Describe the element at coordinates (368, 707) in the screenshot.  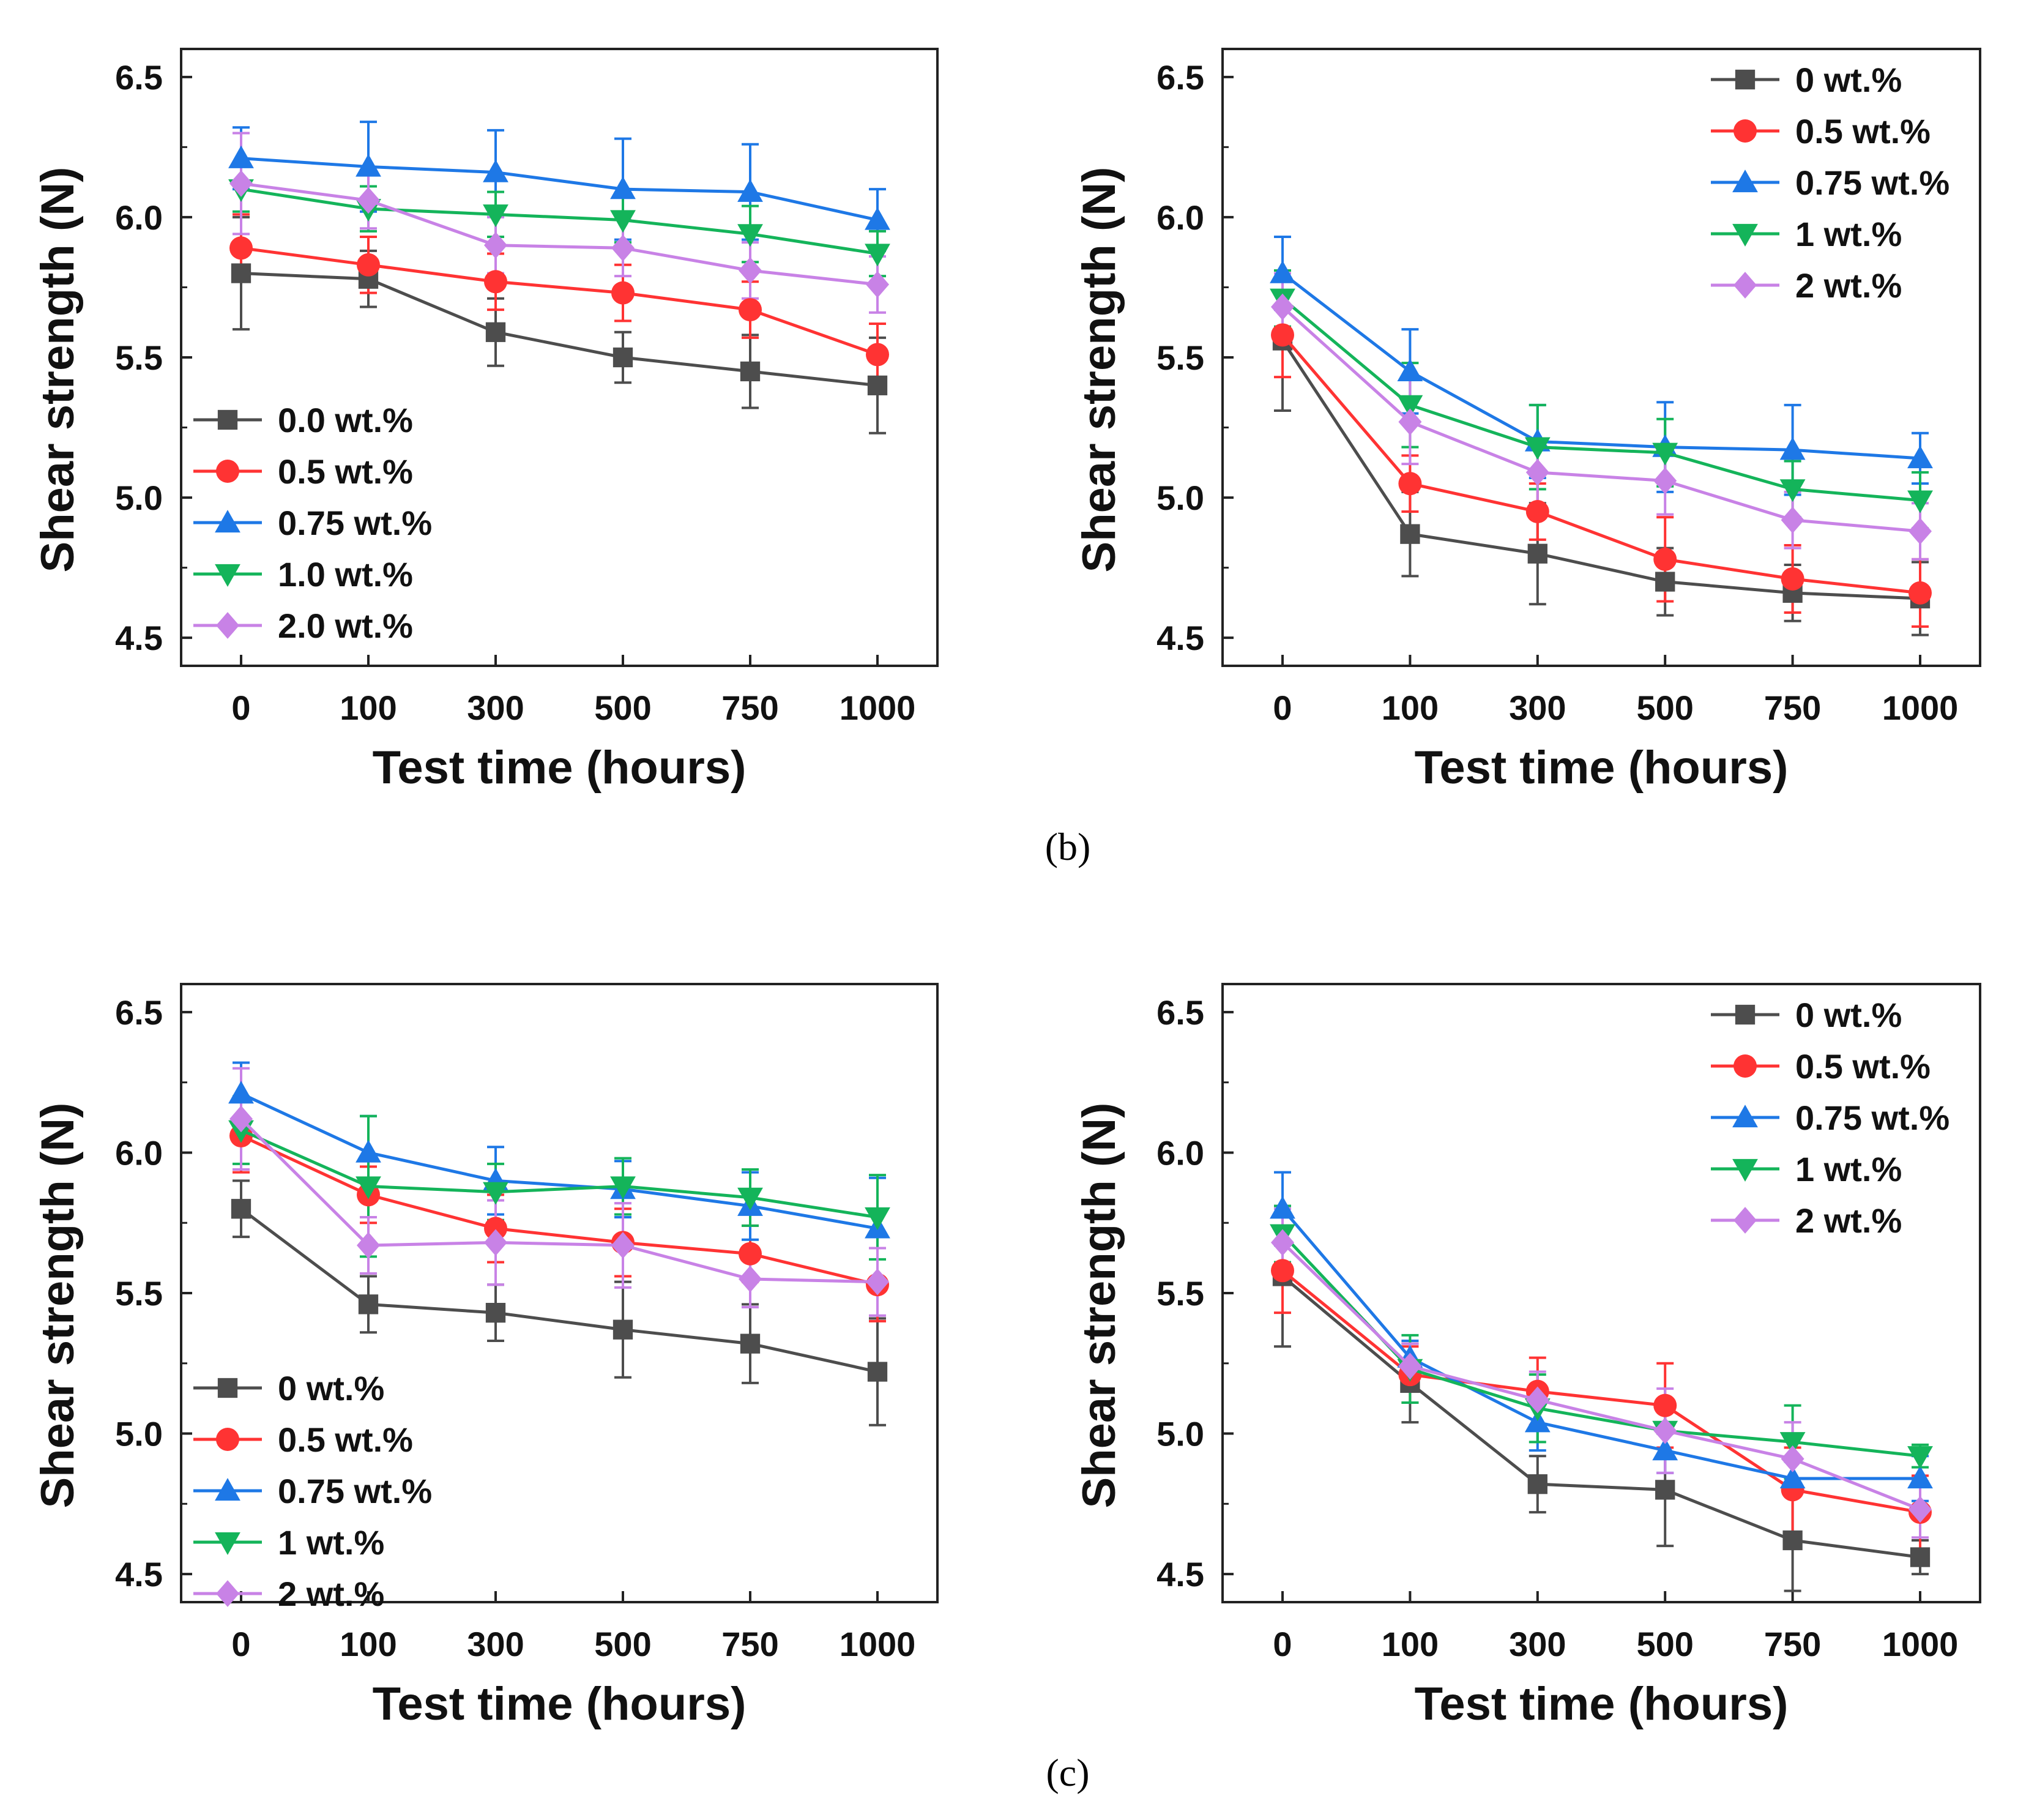
I see `x-tick-label: 100` at that location.